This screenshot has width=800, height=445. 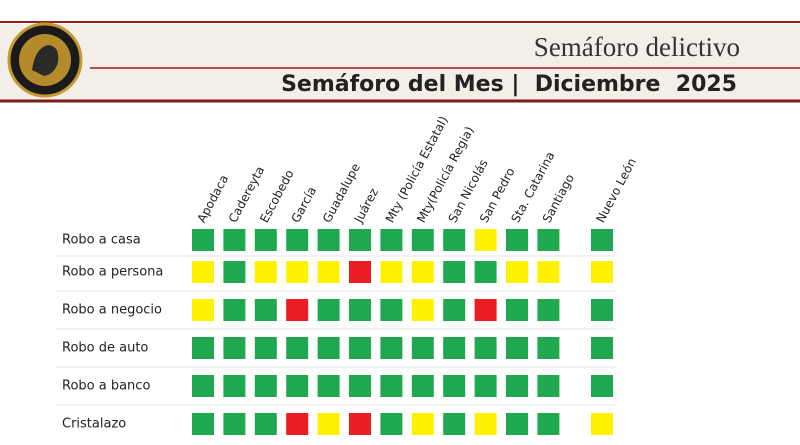 What do you see at coordinates (106, 386) in the screenshot?
I see `row-label: Robo a banco` at bounding box center [106, 386].